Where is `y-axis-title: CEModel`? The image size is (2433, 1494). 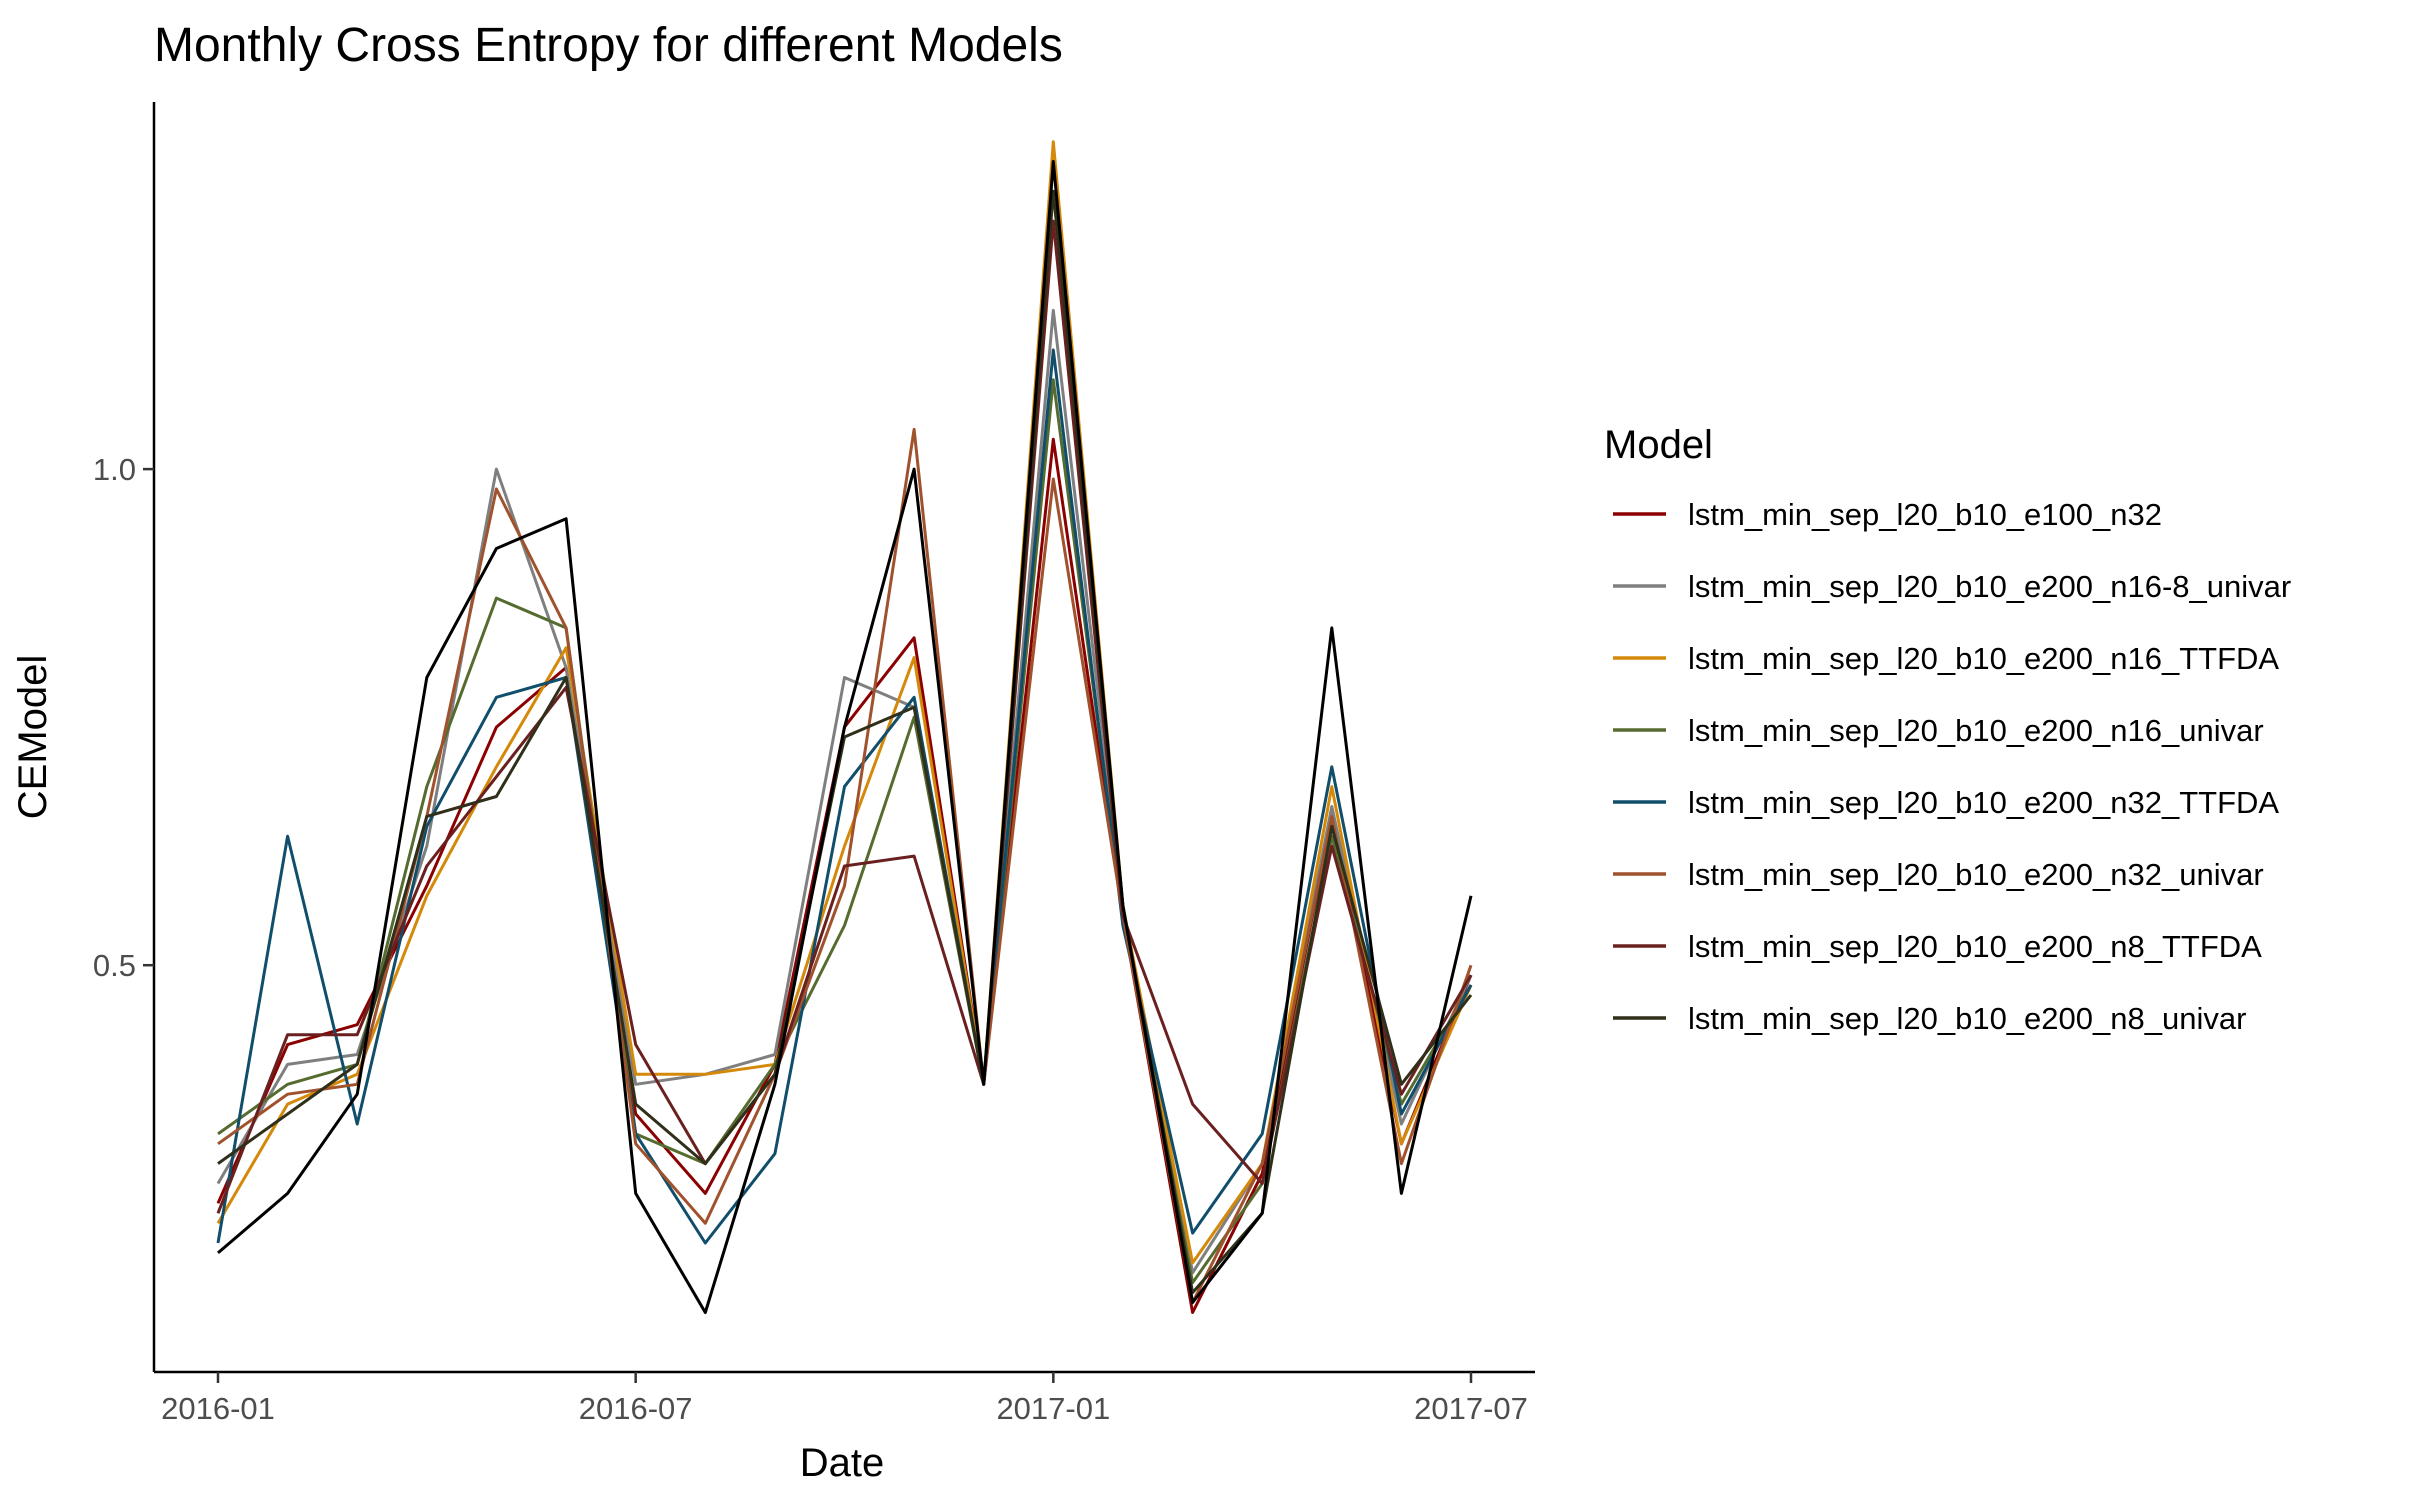
y-axis-title: CEModel is located at coordinates (33, 737).